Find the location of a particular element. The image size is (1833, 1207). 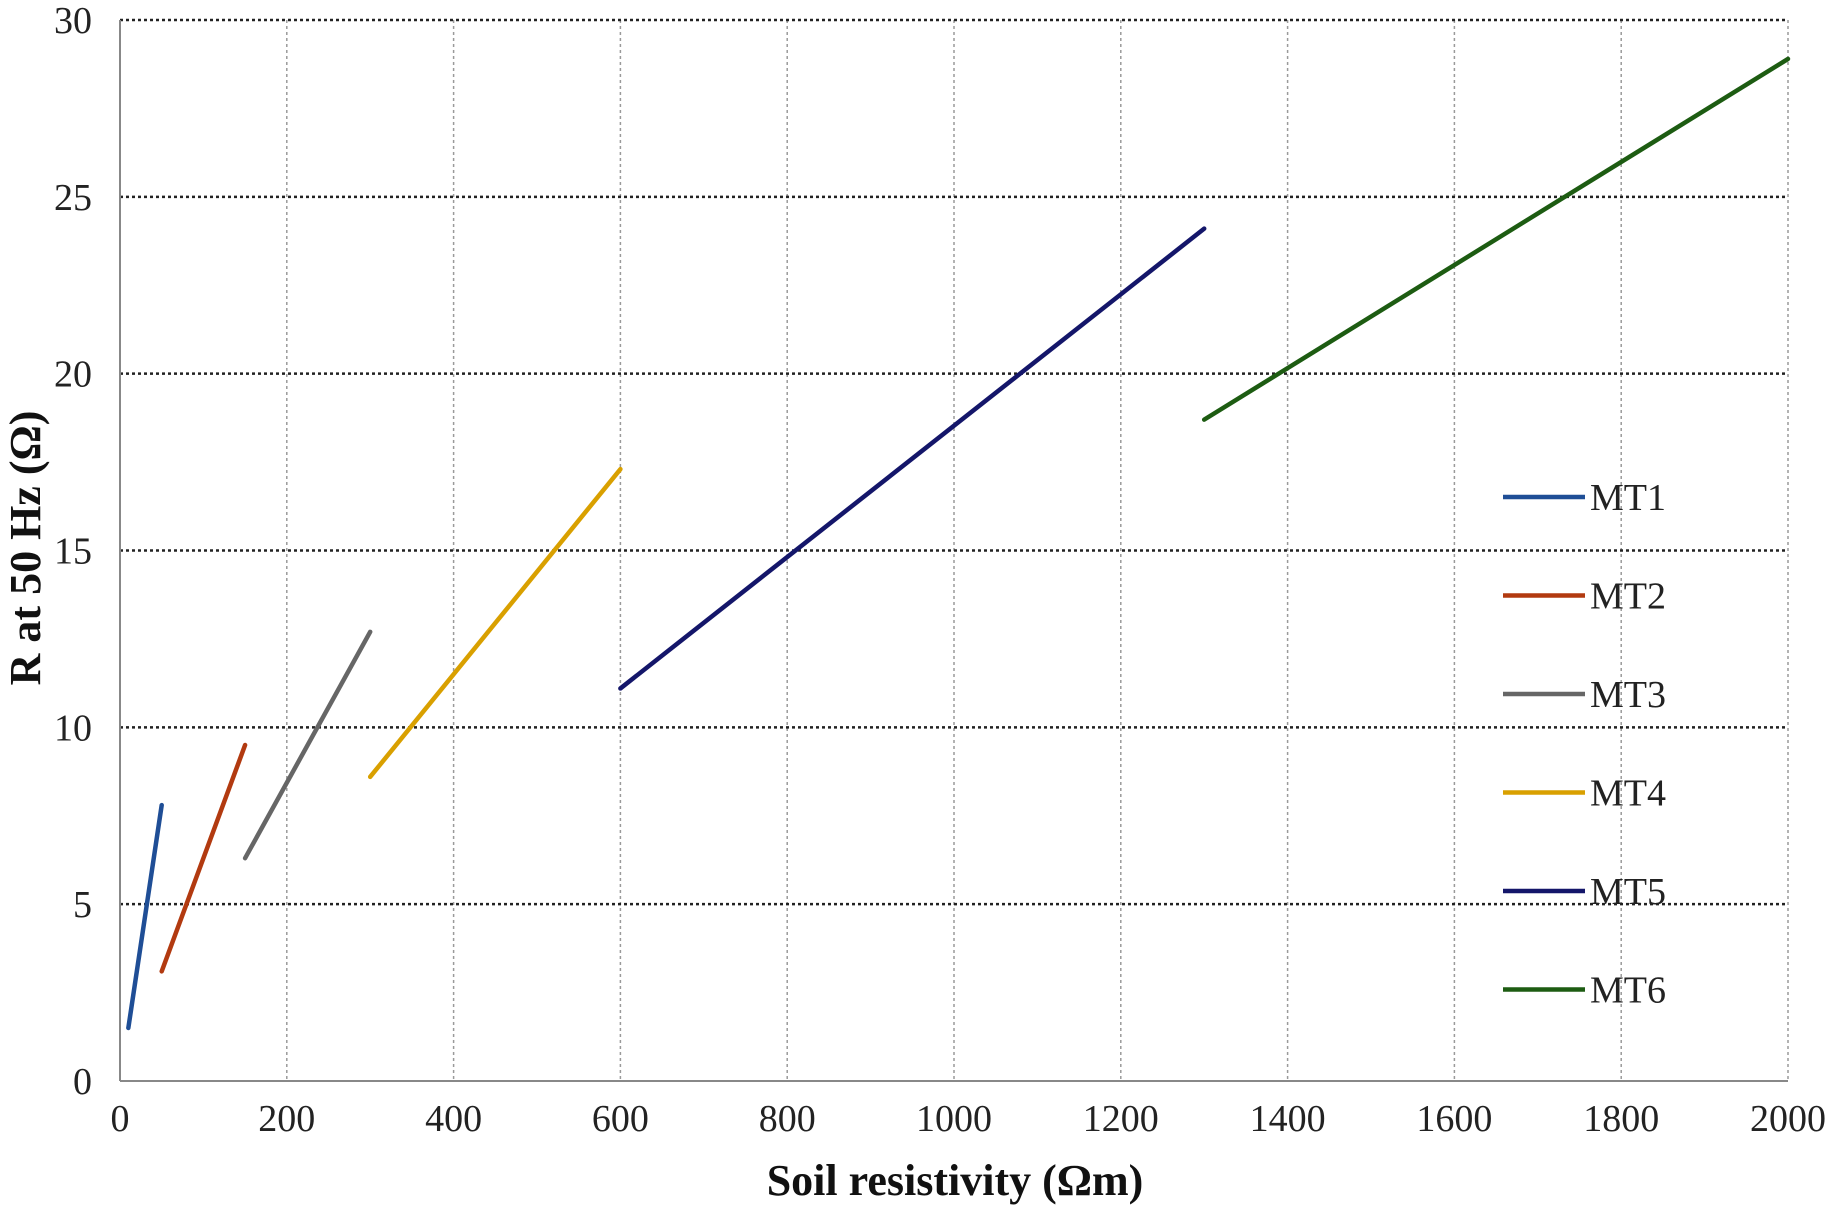

series-line-mt3 is located at coordinates (307, 745).